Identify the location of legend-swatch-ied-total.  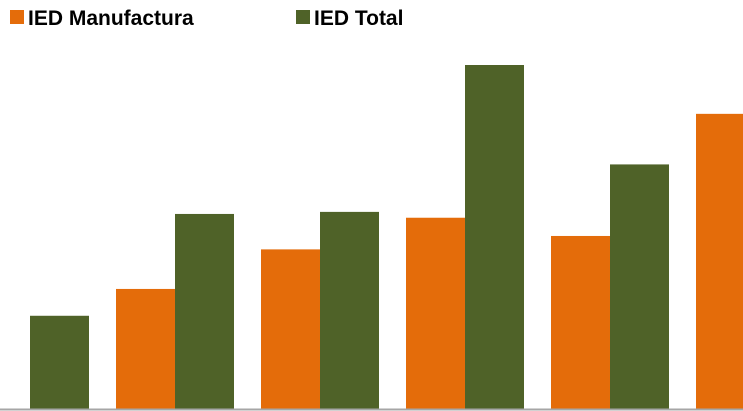
(303, 17).